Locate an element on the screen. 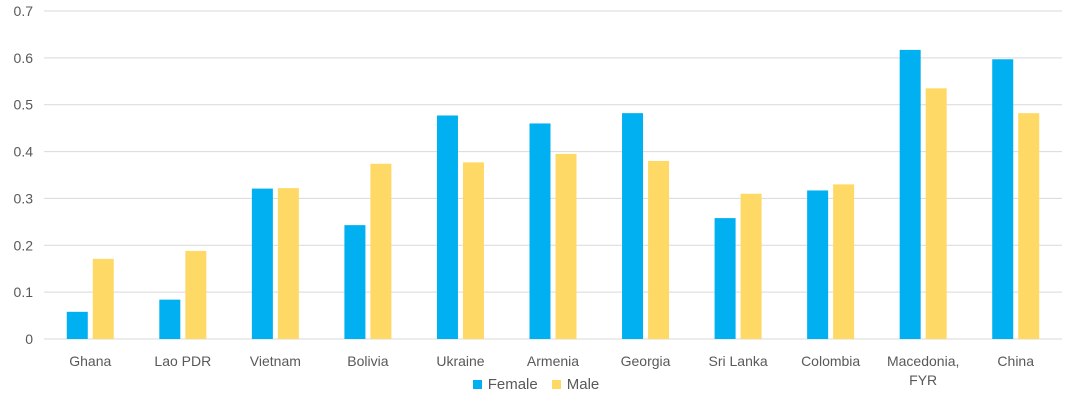 The height and width of the screenshot is (394, 1072). x-tick-label: Bolivia is located at coordinates (367, 361).